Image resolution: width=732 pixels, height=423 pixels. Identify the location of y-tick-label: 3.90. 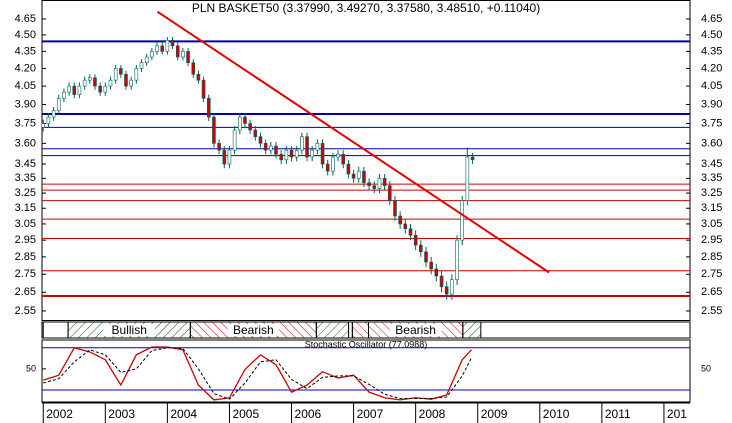
(25, 104).